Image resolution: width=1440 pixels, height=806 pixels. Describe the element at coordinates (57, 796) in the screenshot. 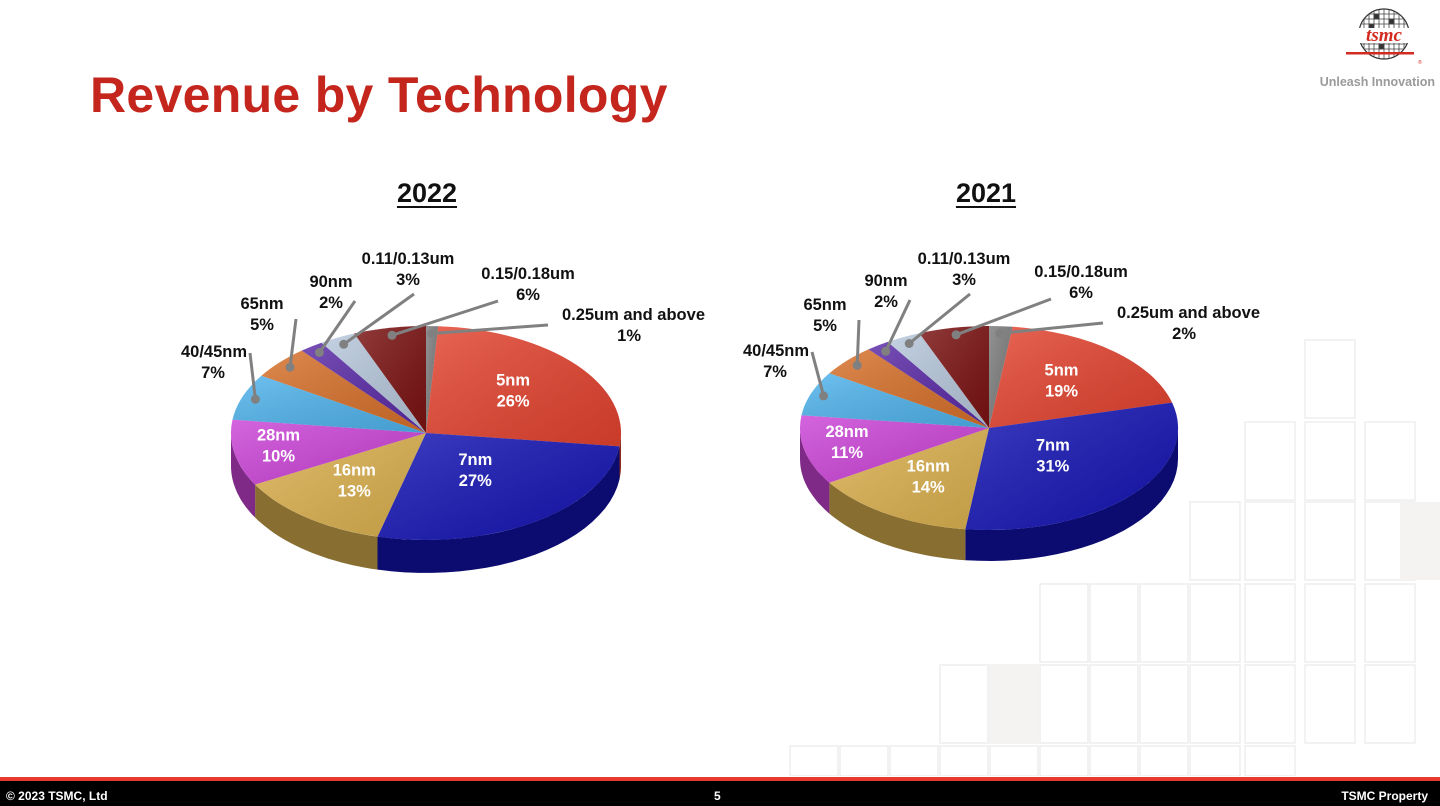

I see `footer-copyright: © 2023 TSMC, Ltd` at that location.